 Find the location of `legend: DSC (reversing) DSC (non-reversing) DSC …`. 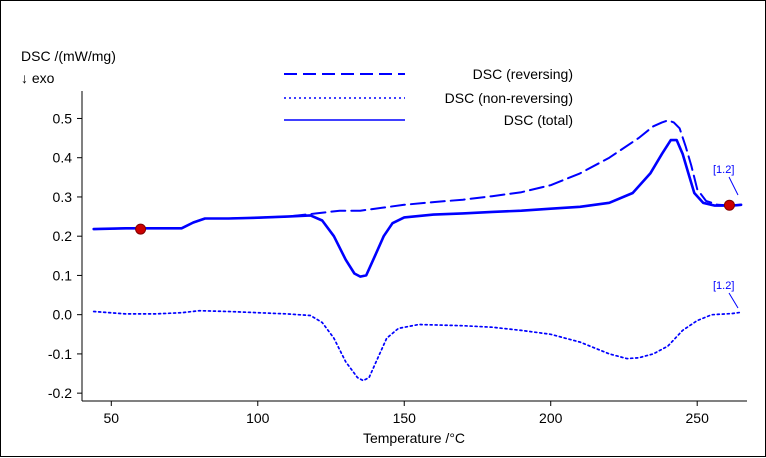

legend: DSC (reversing) DSC (non-reversing) DSC … is located at coordinates (428, 97).